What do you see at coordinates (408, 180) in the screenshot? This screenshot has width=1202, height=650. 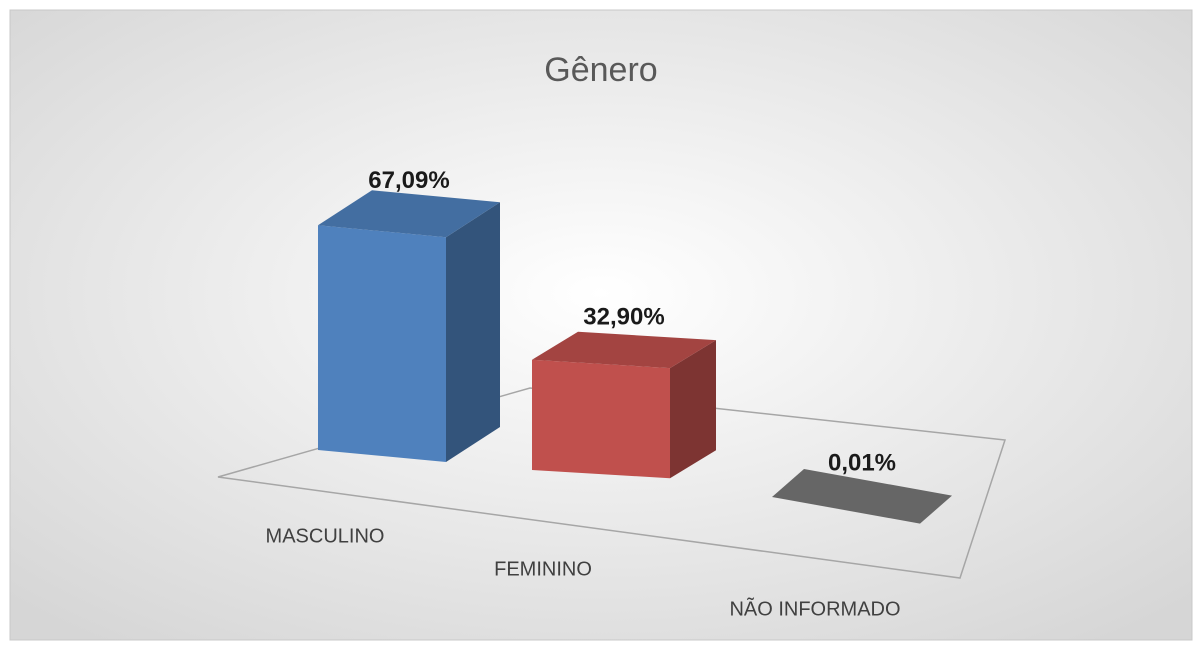 I see `value-label: 67,09%` at bounding box center [408, 180].